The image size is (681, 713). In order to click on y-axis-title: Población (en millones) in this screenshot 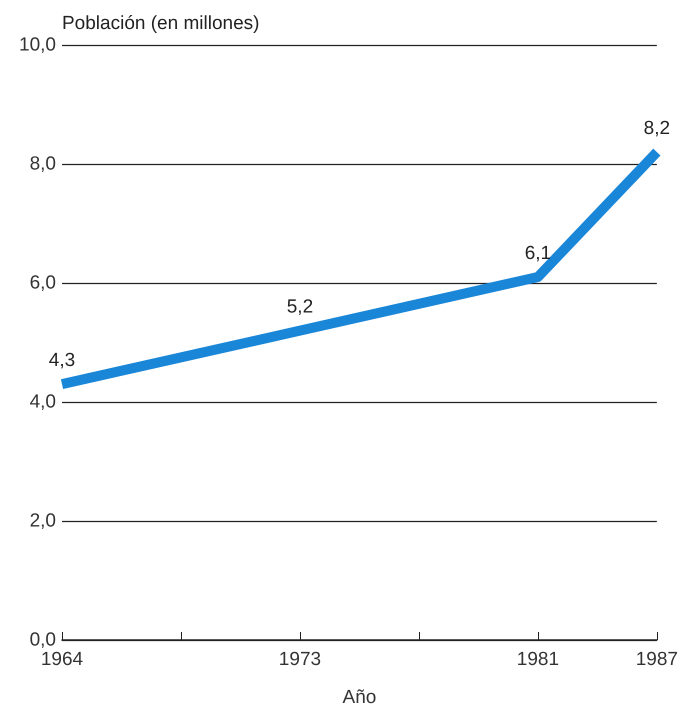, I will do `click(161, 23)`.